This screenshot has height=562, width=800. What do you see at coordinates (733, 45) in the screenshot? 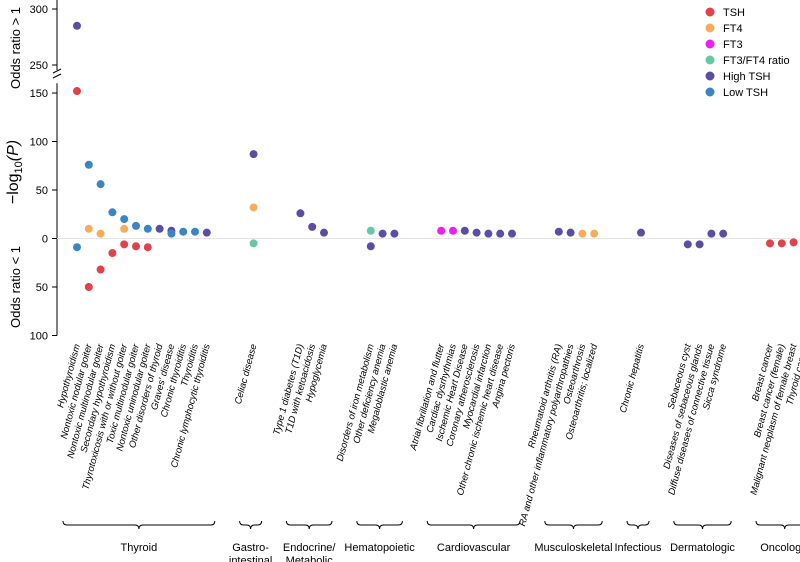
I see `legend-label: FT3` at bounding box center [733, 45].